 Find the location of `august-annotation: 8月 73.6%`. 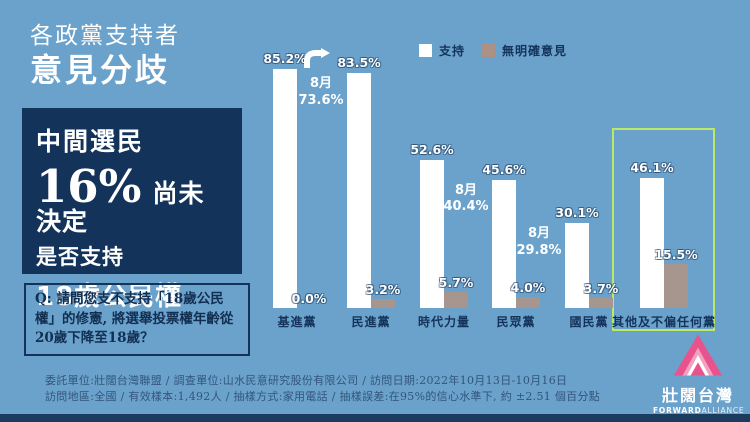

august-annotation: 8月 73.6% is located at coordinates (320, 92).